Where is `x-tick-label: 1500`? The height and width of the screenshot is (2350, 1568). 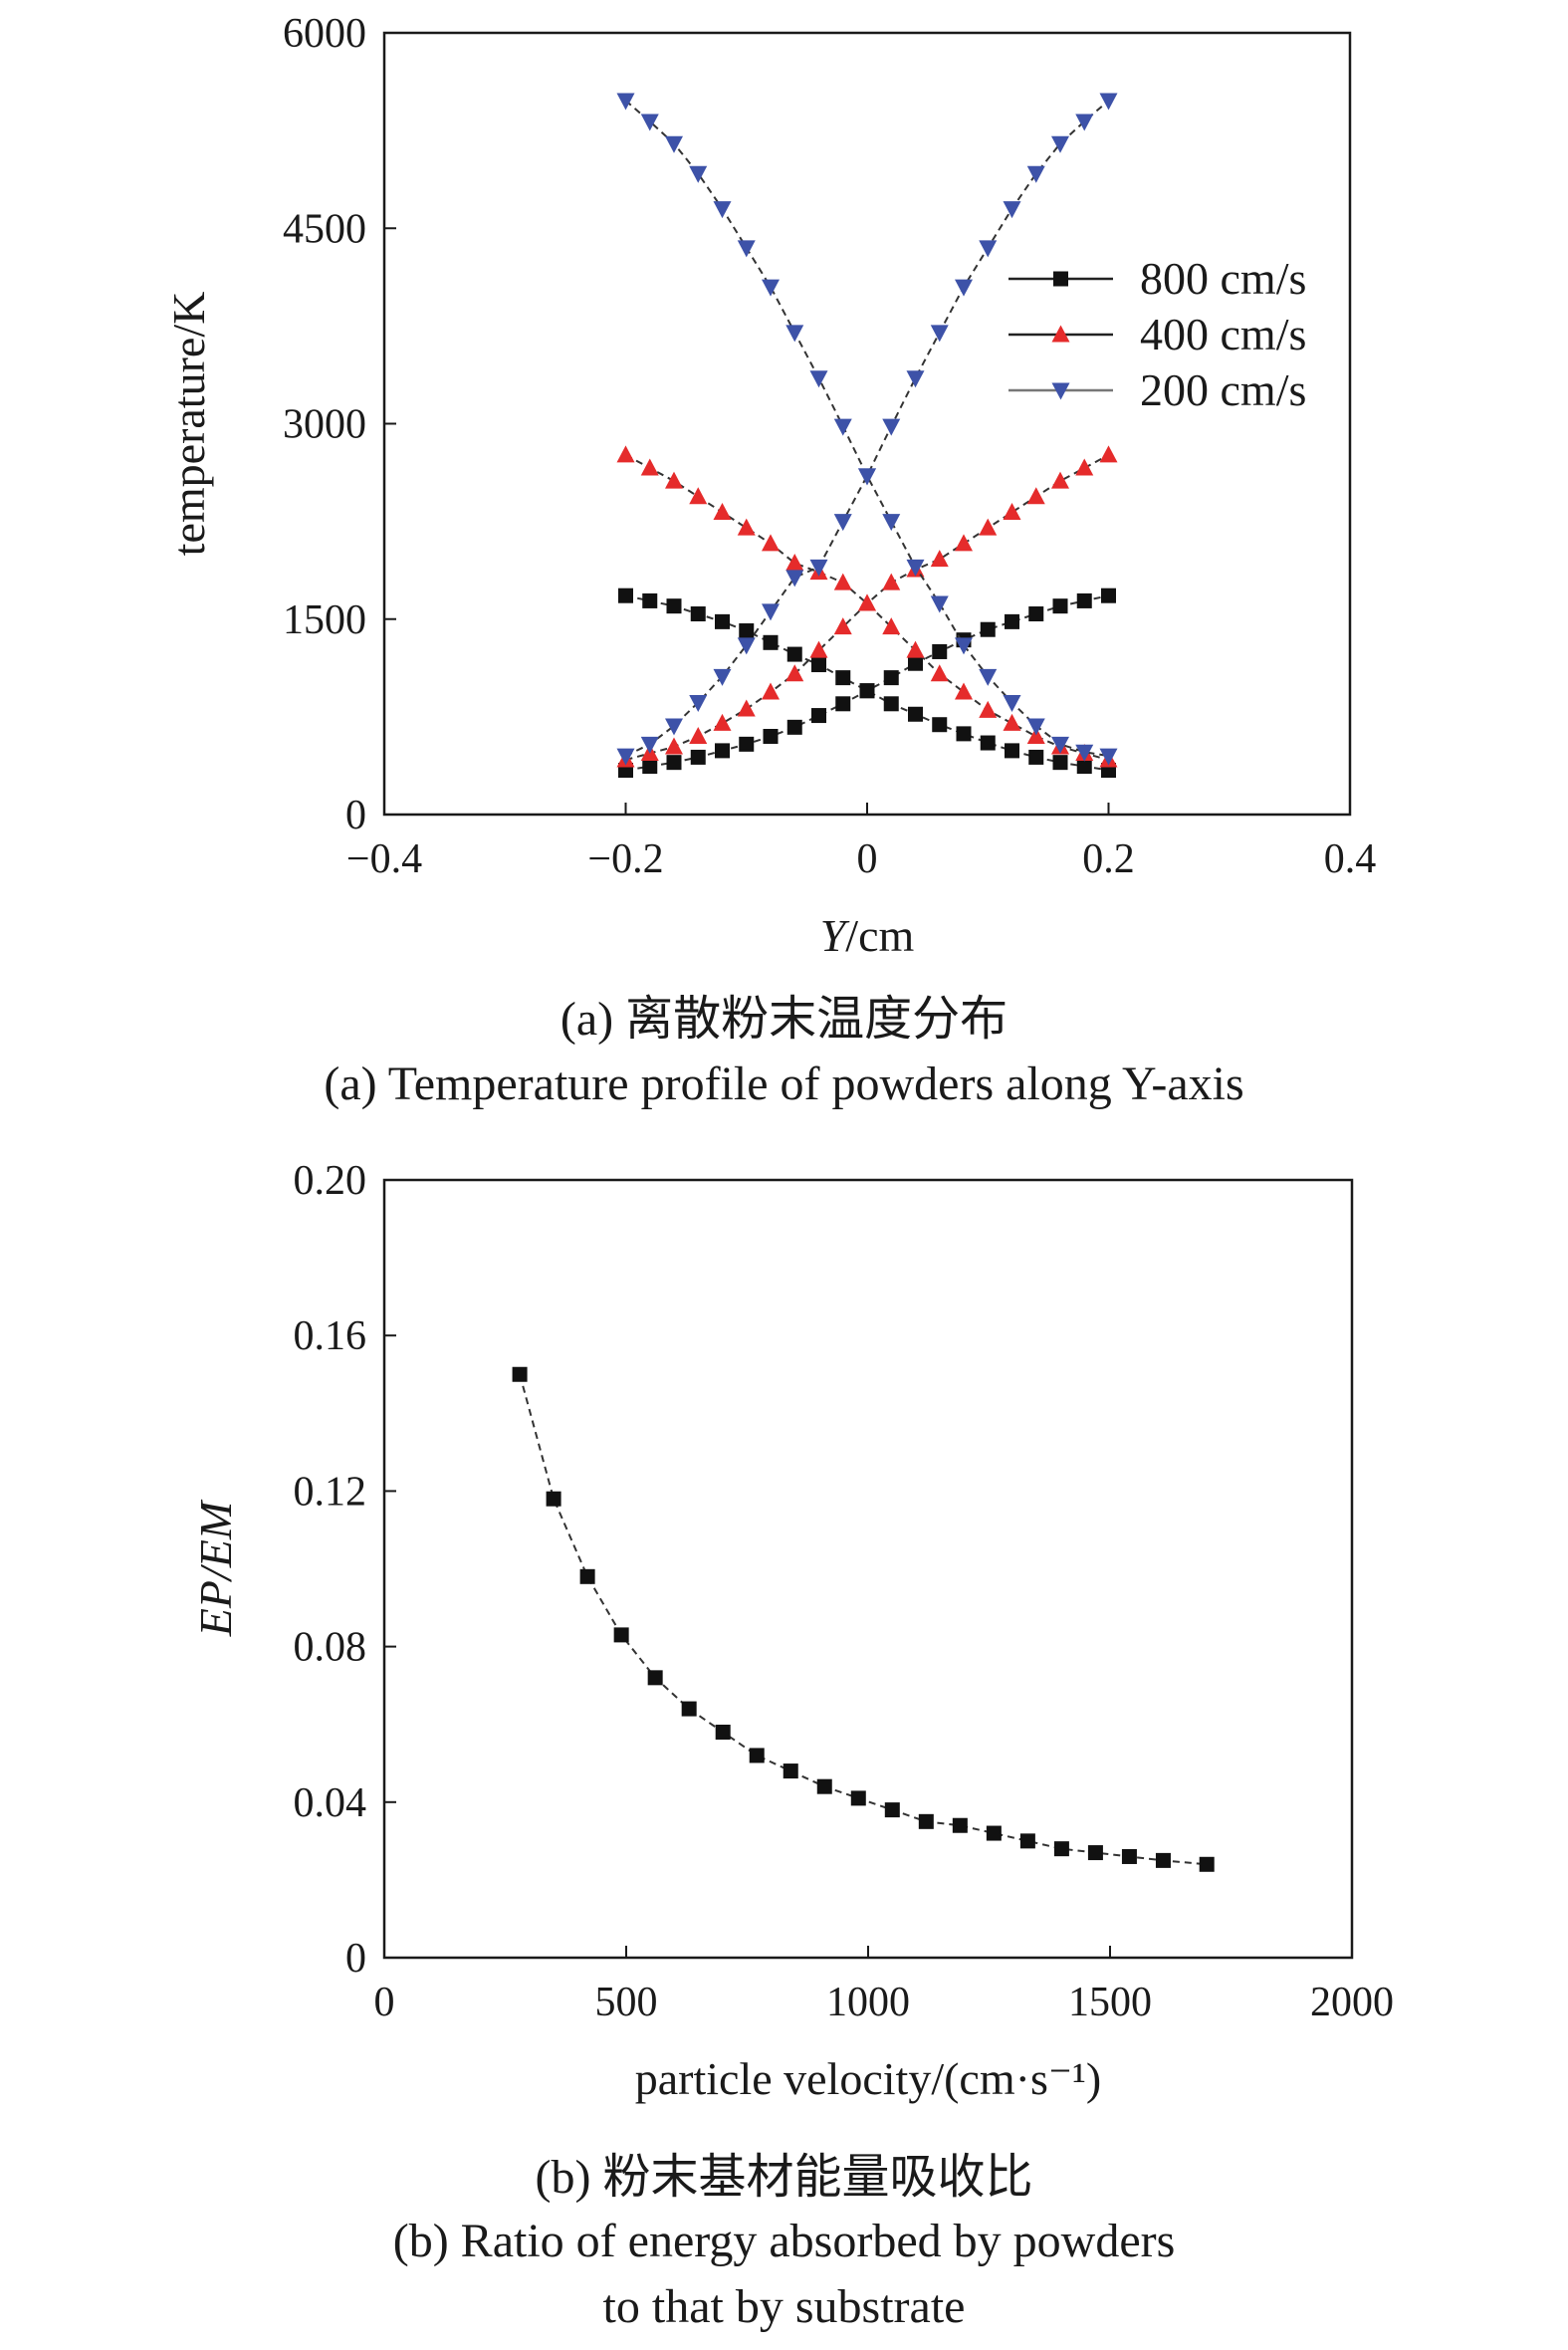 x-tick-label: 1500 is located at coordinates (1110, 2002).